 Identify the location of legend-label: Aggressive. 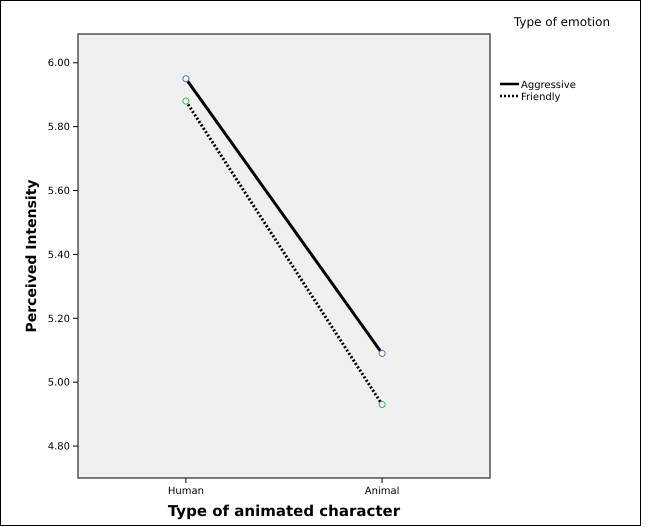
(548, 85).